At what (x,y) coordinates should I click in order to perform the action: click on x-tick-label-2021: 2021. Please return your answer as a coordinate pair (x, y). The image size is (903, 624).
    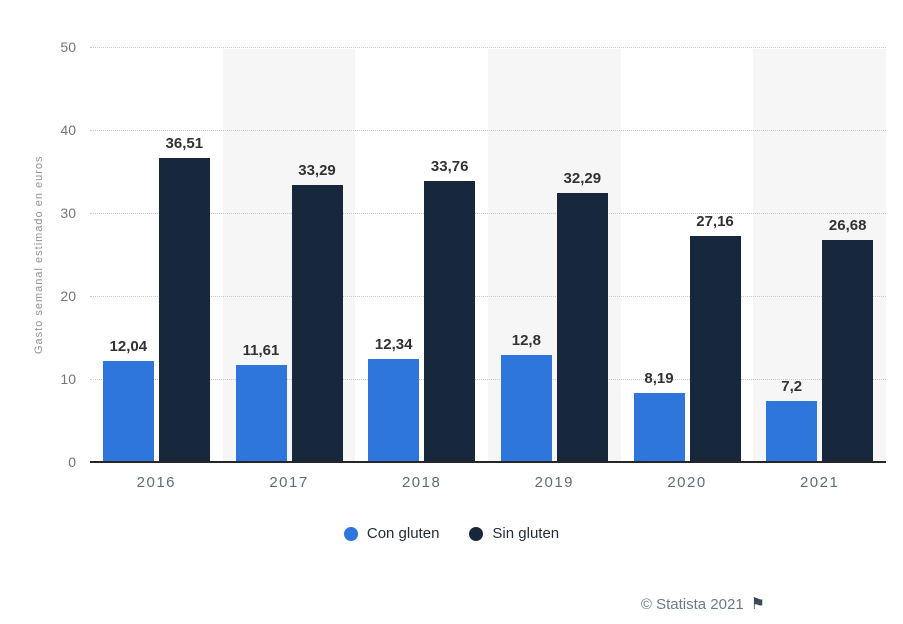
    Looking at the image, I should click on (819, 482).